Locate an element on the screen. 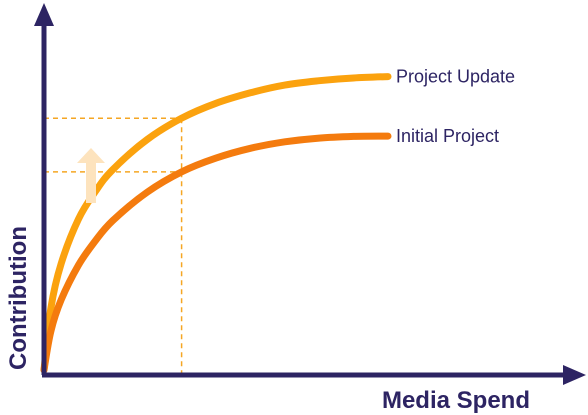 The height and width of the screenshot is (415, 588). series-label-project-update: Project Update is located at coordinates (455, 77).